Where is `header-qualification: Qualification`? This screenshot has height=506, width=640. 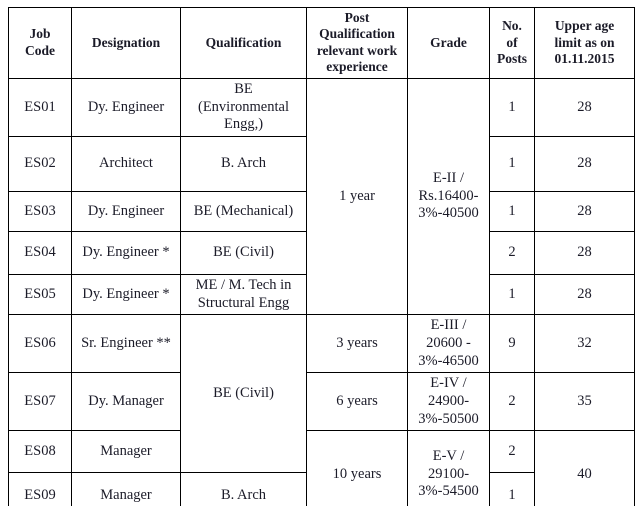 header-qualification: Qualification is located at coordinates (243, 43).